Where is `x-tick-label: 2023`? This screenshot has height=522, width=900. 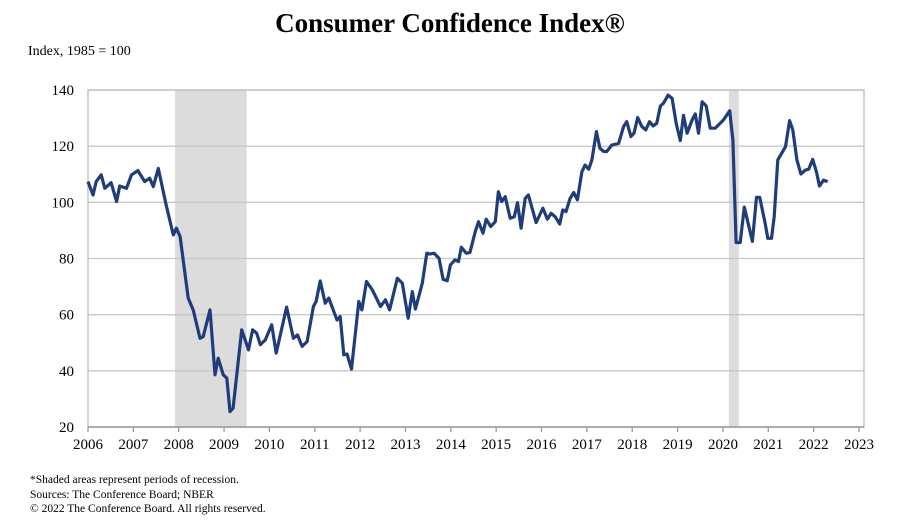 x-tick-label: 2023 is located at coordinates (859, 445).